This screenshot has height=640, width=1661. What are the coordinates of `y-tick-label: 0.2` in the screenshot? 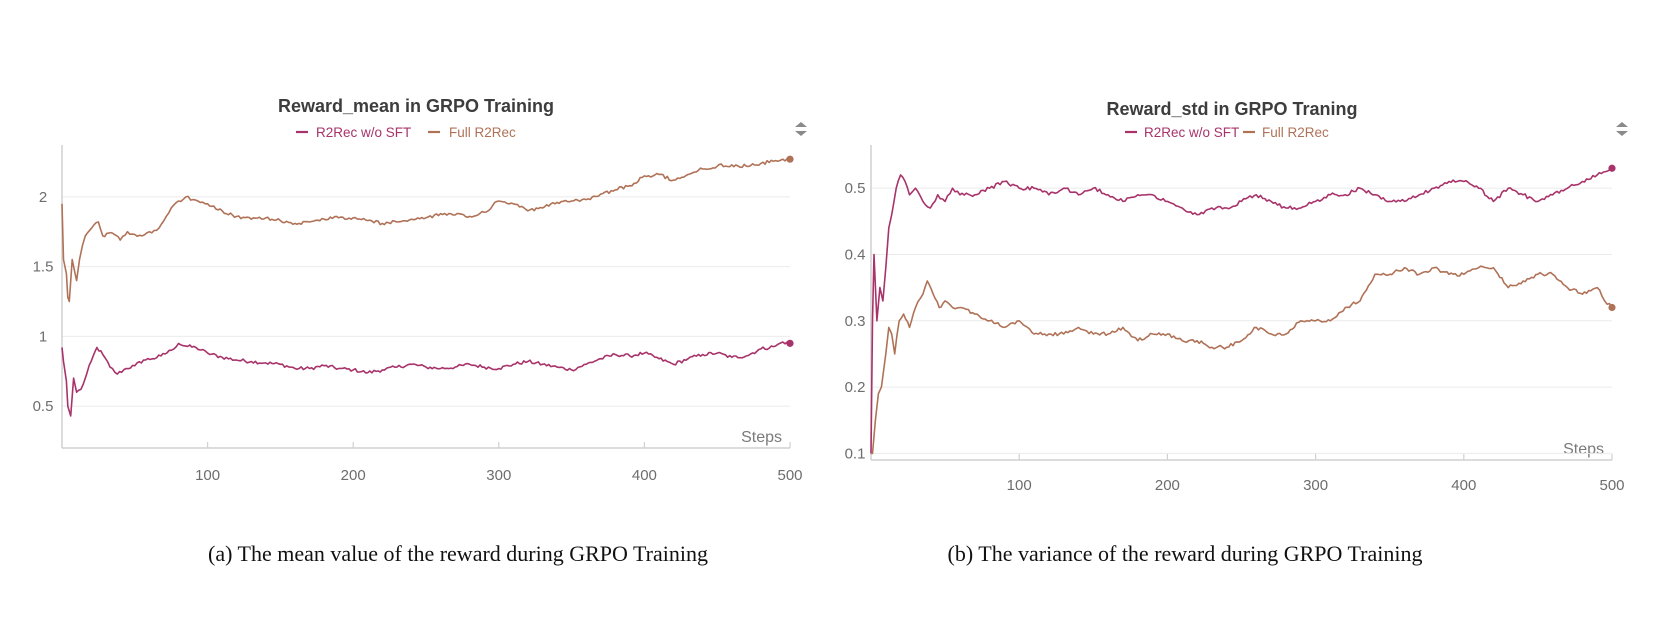 It's located at (855, 387).